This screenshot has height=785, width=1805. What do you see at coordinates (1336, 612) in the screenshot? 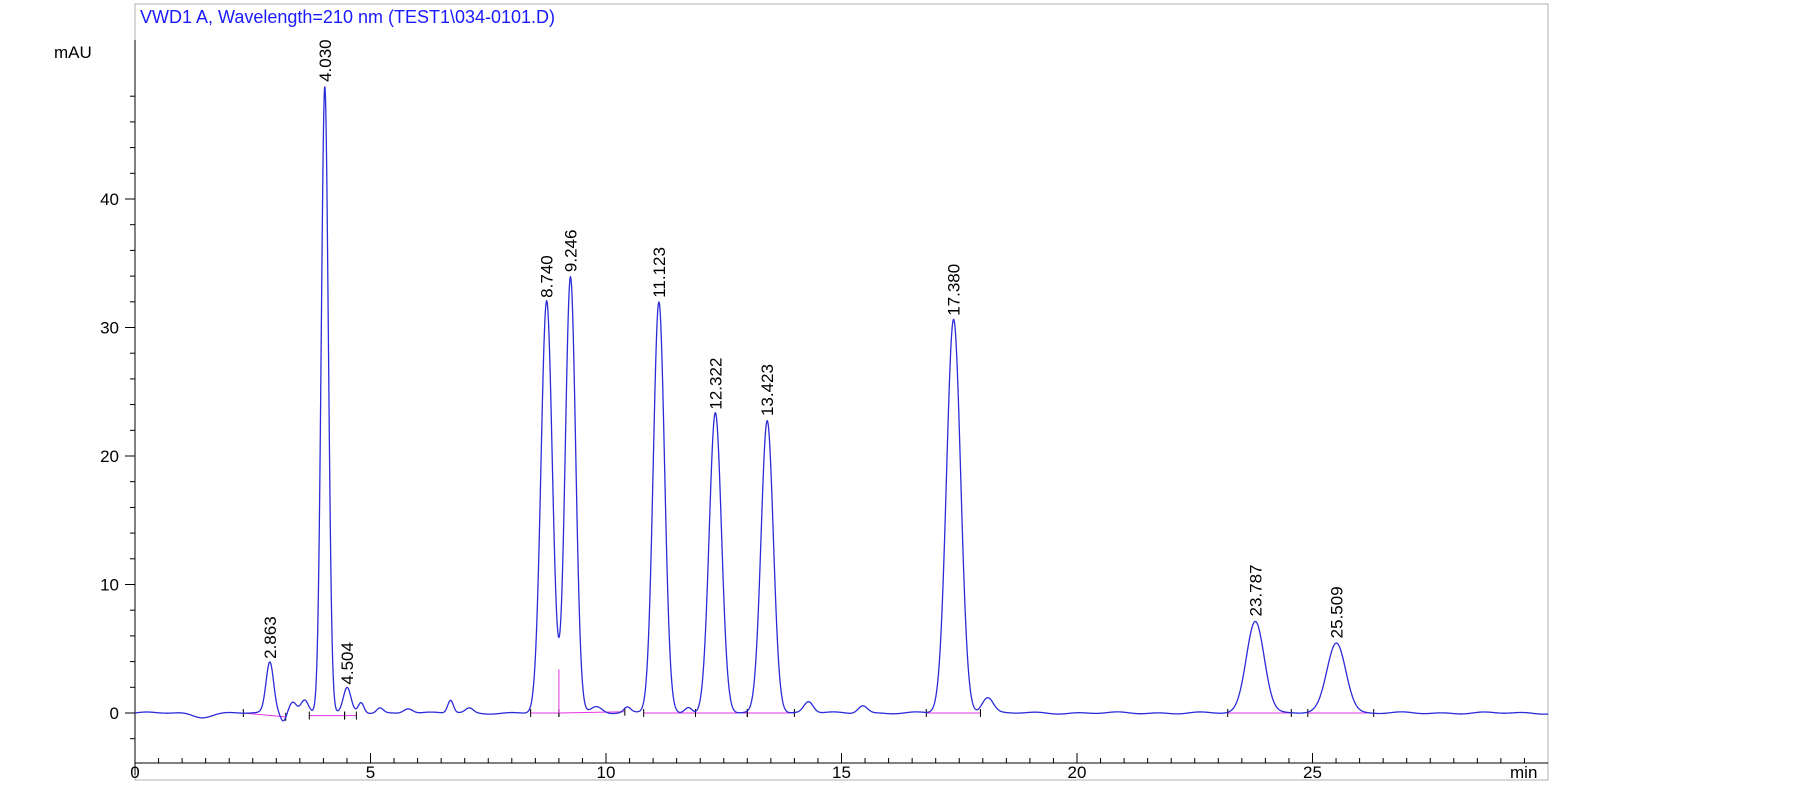
I see `peak-label: 25.509` at bounding box center [1336, 612].